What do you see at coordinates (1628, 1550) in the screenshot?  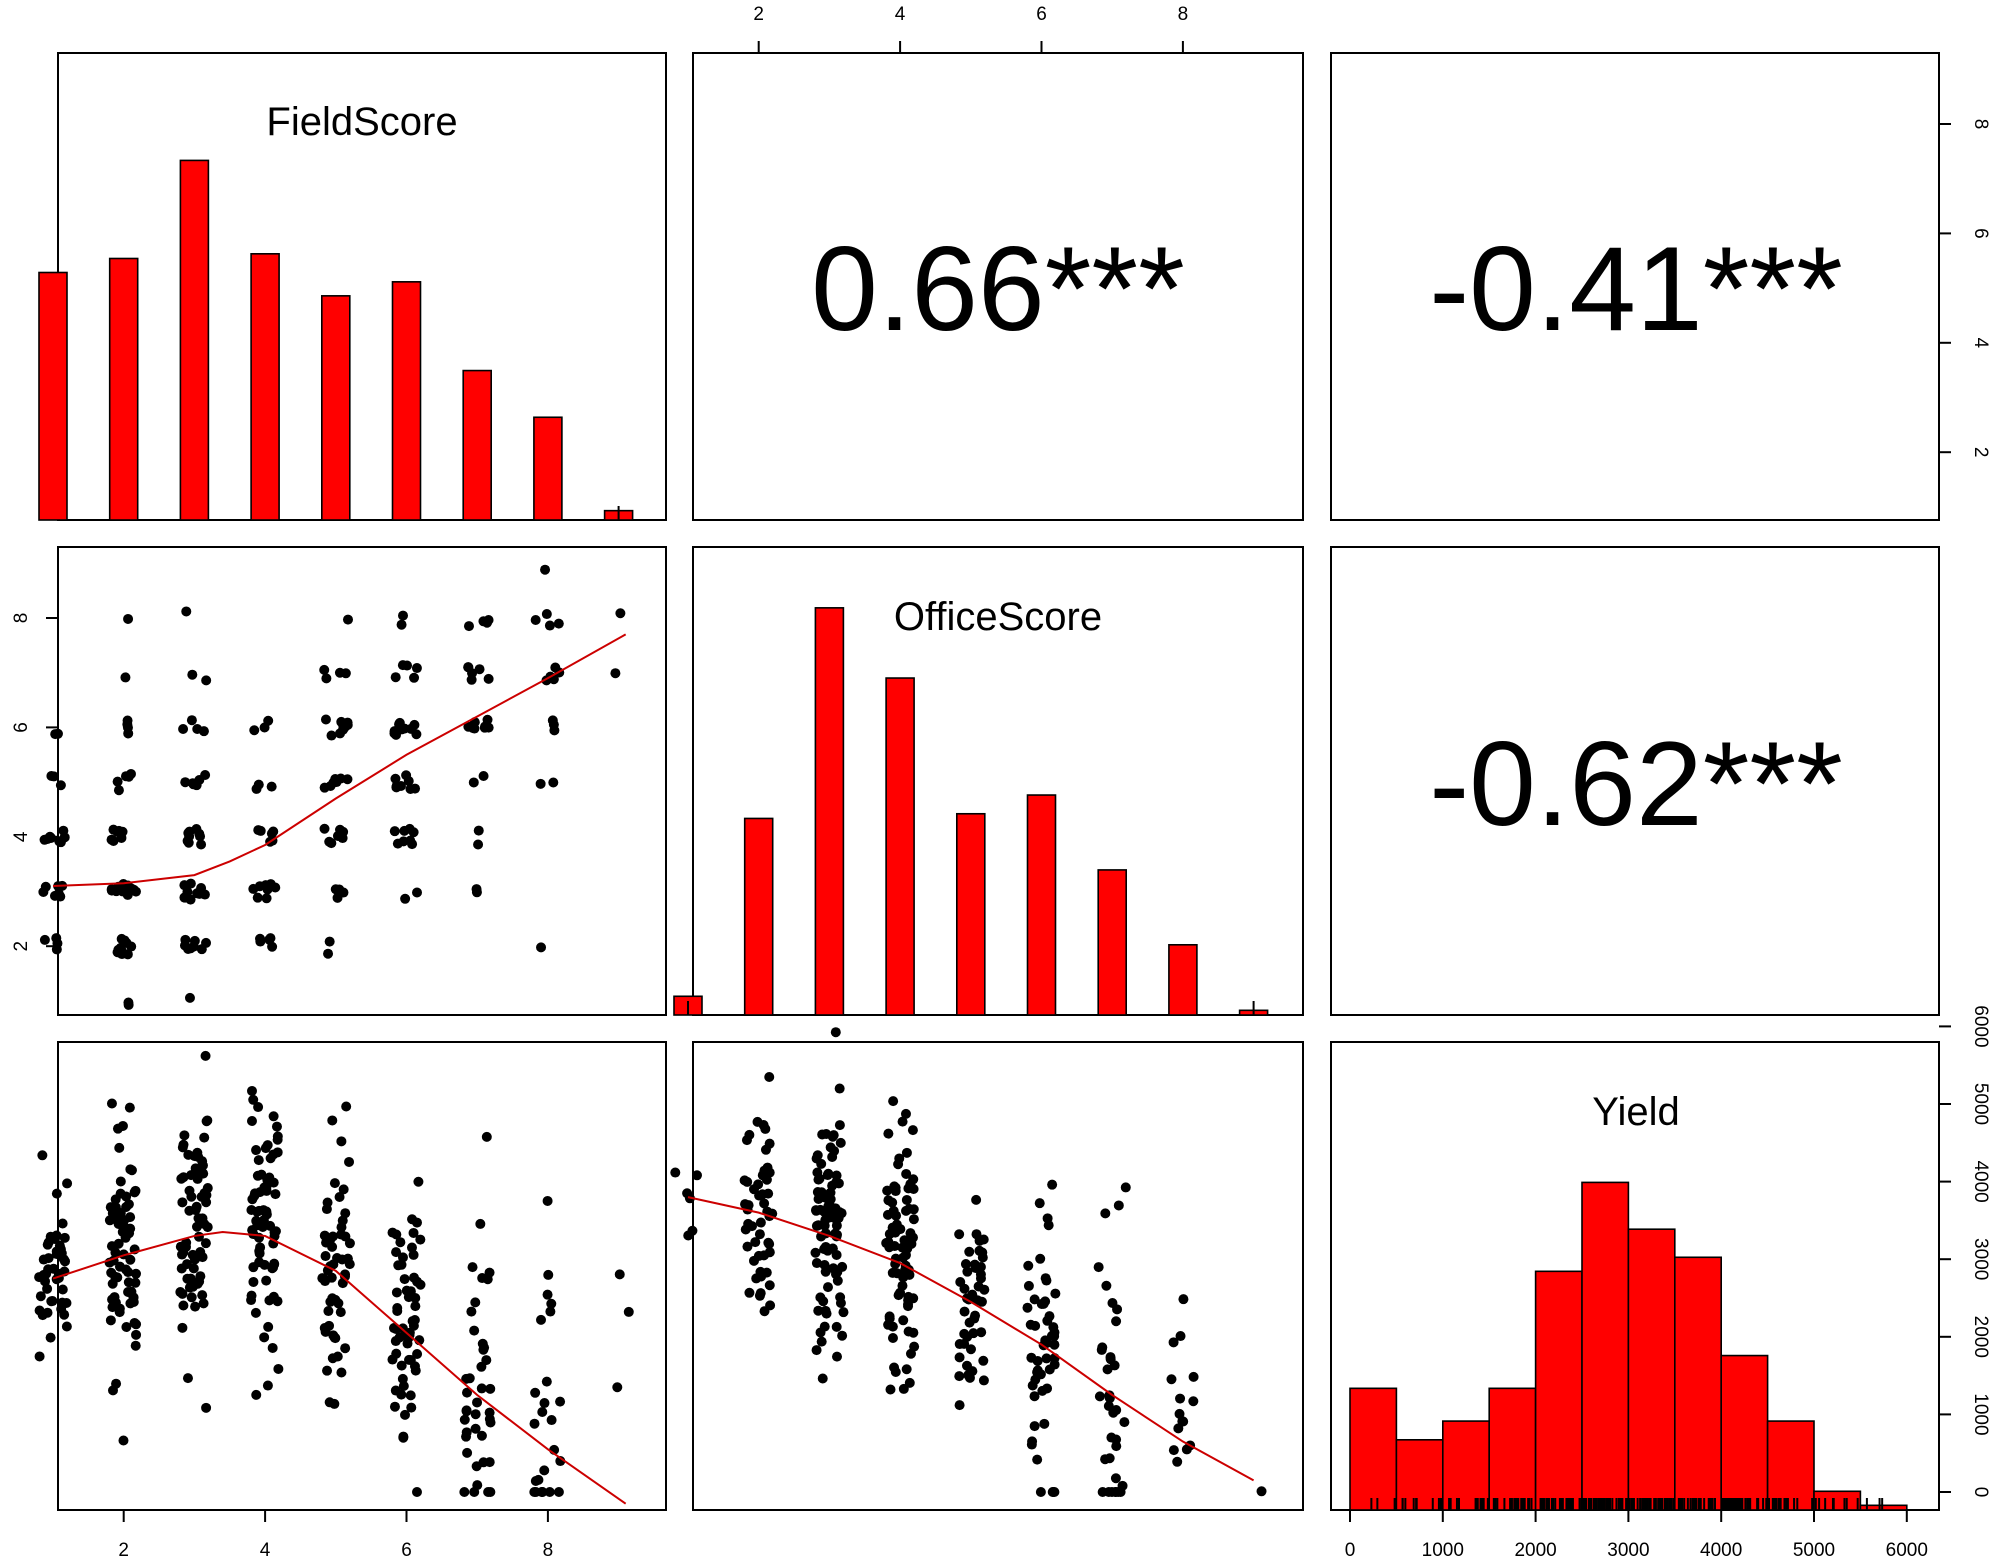 I see `x-tick-label-yield: 3000` at bounding box center [1628, 1550].